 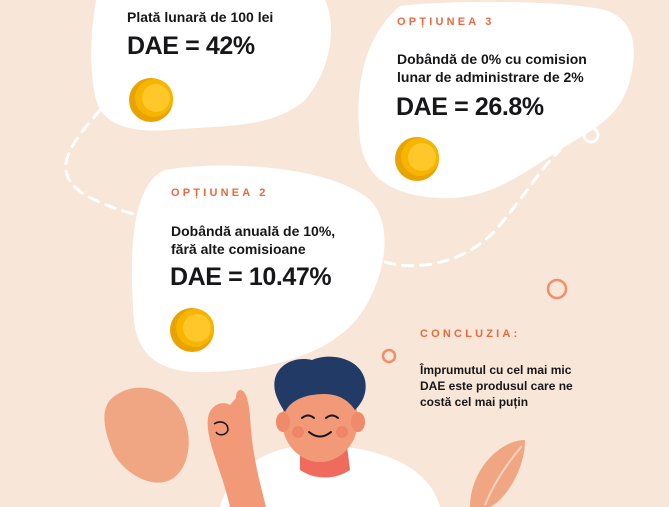 What do you see at coordinates (470, 334) in the screenshot?
I see `conclusion-label: CONCLUZIA:` at bounding box center [470, 334].